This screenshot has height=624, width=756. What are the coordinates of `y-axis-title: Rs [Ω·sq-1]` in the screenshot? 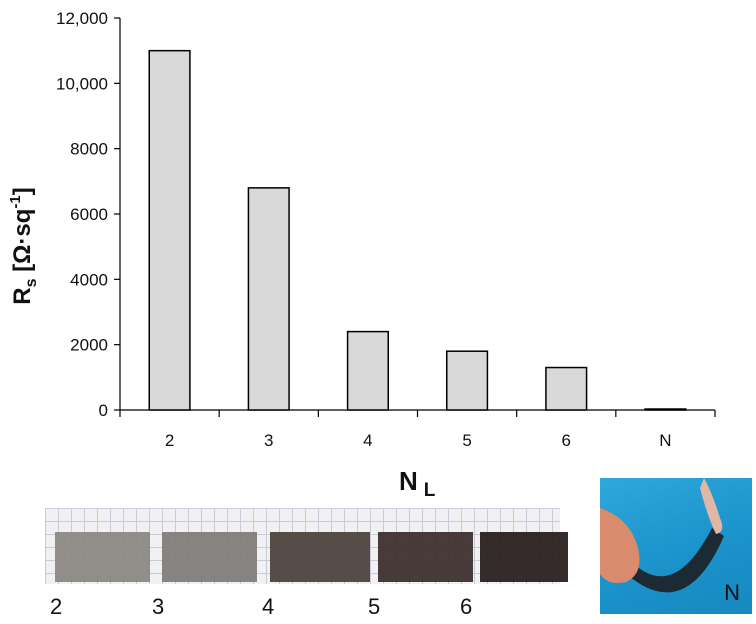 It's located at (23, 246).